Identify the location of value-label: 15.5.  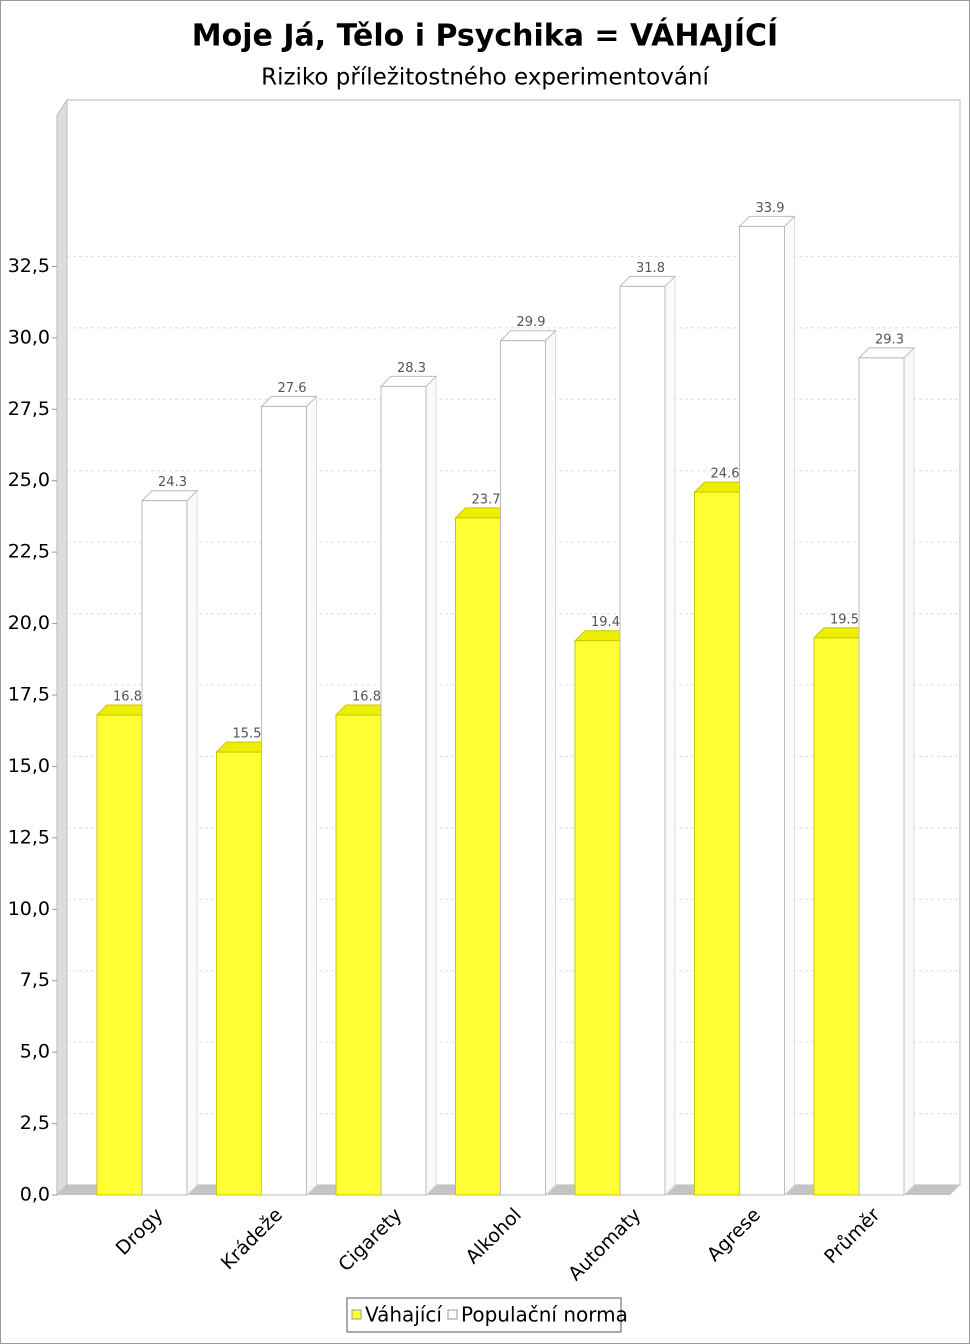
(247, 734).